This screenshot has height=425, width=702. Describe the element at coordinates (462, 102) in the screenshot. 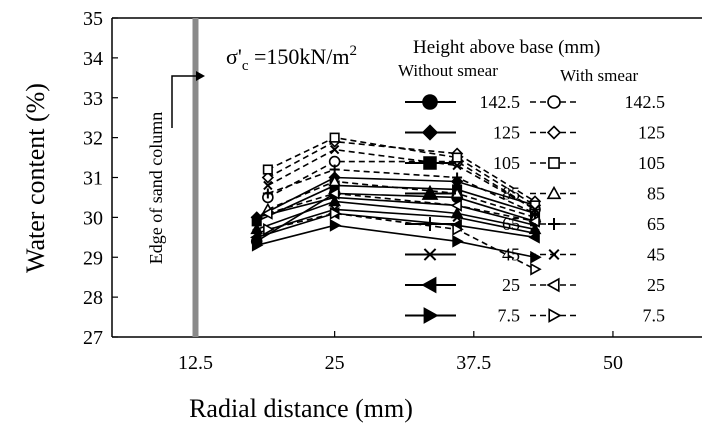

I see `legend-row-without: 142.5` at that location.